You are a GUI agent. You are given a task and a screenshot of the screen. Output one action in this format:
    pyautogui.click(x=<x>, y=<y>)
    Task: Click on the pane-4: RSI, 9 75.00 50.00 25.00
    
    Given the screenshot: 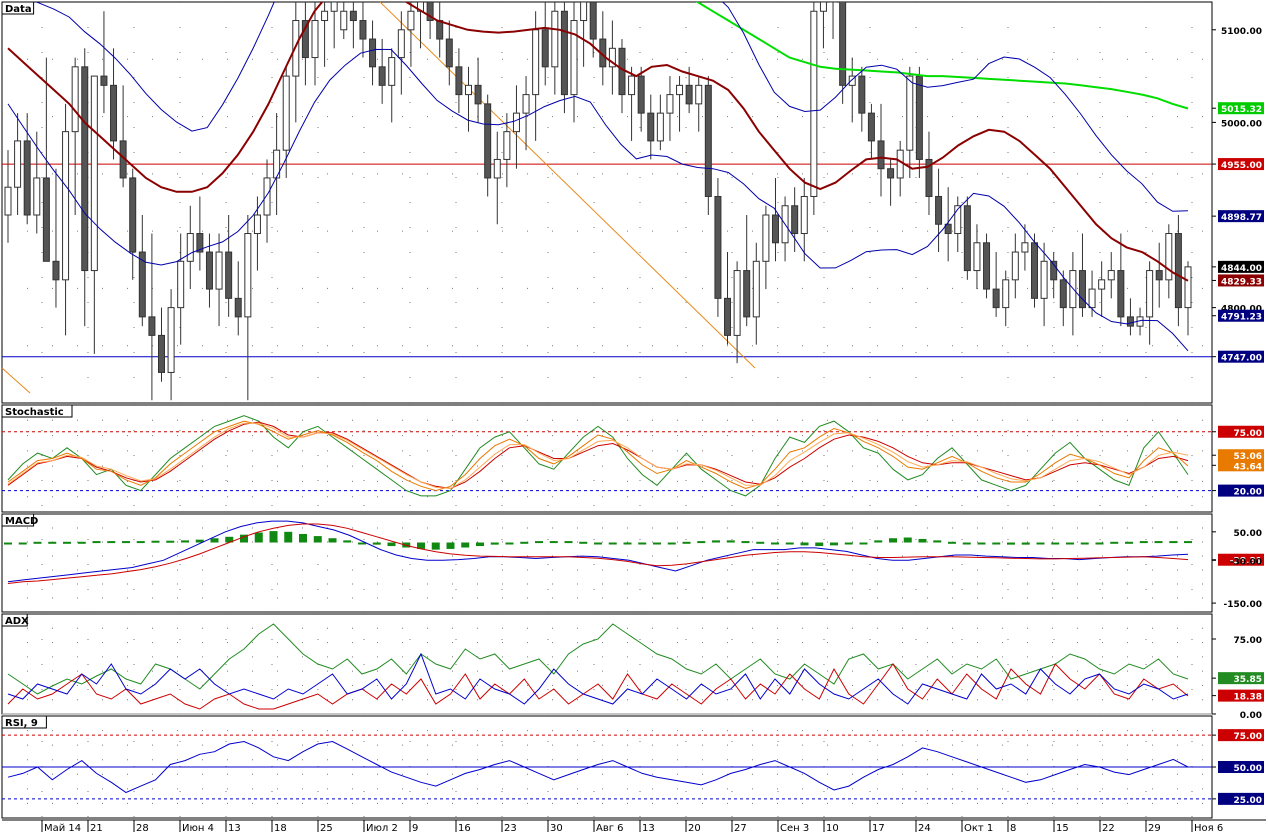 What is the action you would take?
    pyautogui.click(x=632, y=767)
    